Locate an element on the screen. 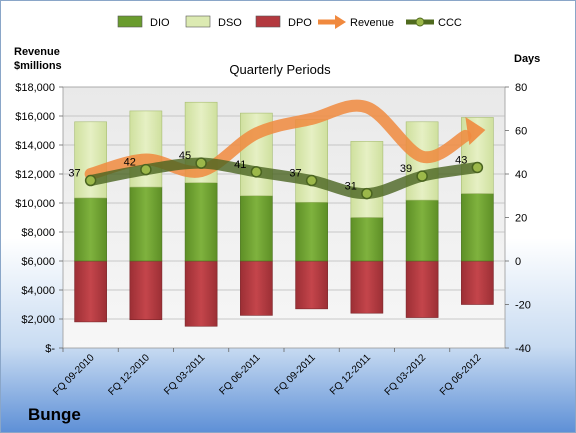 This screenshot has height=433, width=576. legend-swatch-dso is located at coordinates (198, 21).